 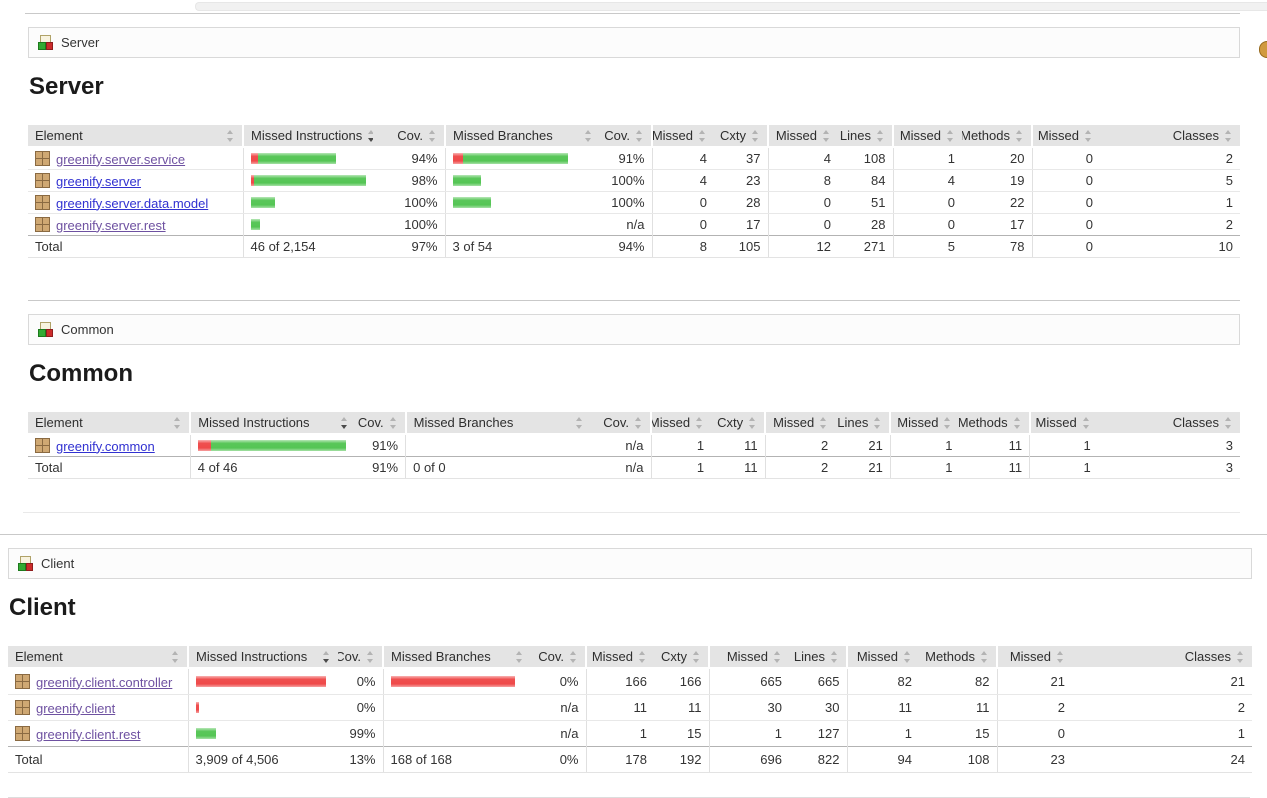 What do you see at coordinates (99, 181) in the screenshot?
I see `package-link: greenify.server` at bounding box center [99, 181].